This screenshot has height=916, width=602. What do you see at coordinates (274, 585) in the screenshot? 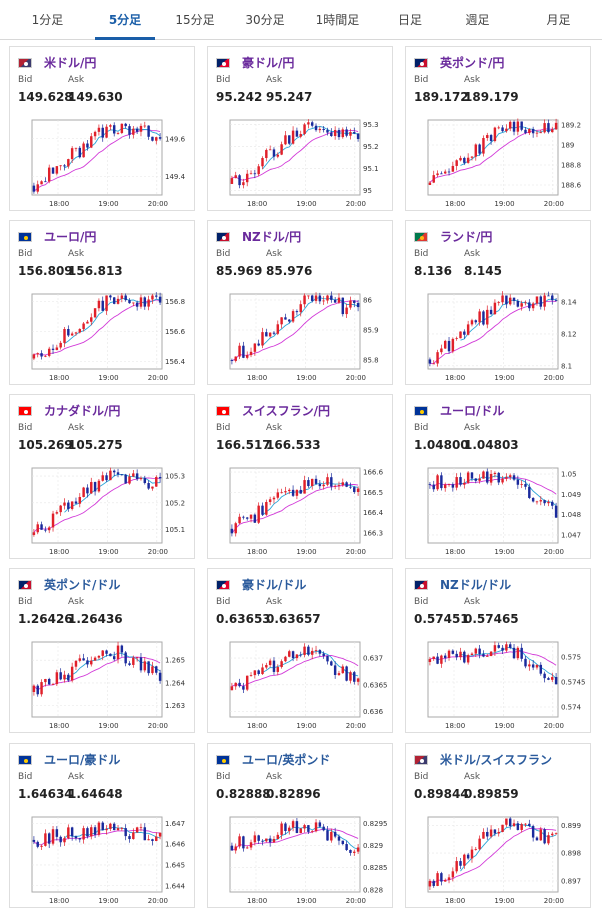
I see `currency-pair-link: 豪ドル/ドル` at bounding box center [274, 585].